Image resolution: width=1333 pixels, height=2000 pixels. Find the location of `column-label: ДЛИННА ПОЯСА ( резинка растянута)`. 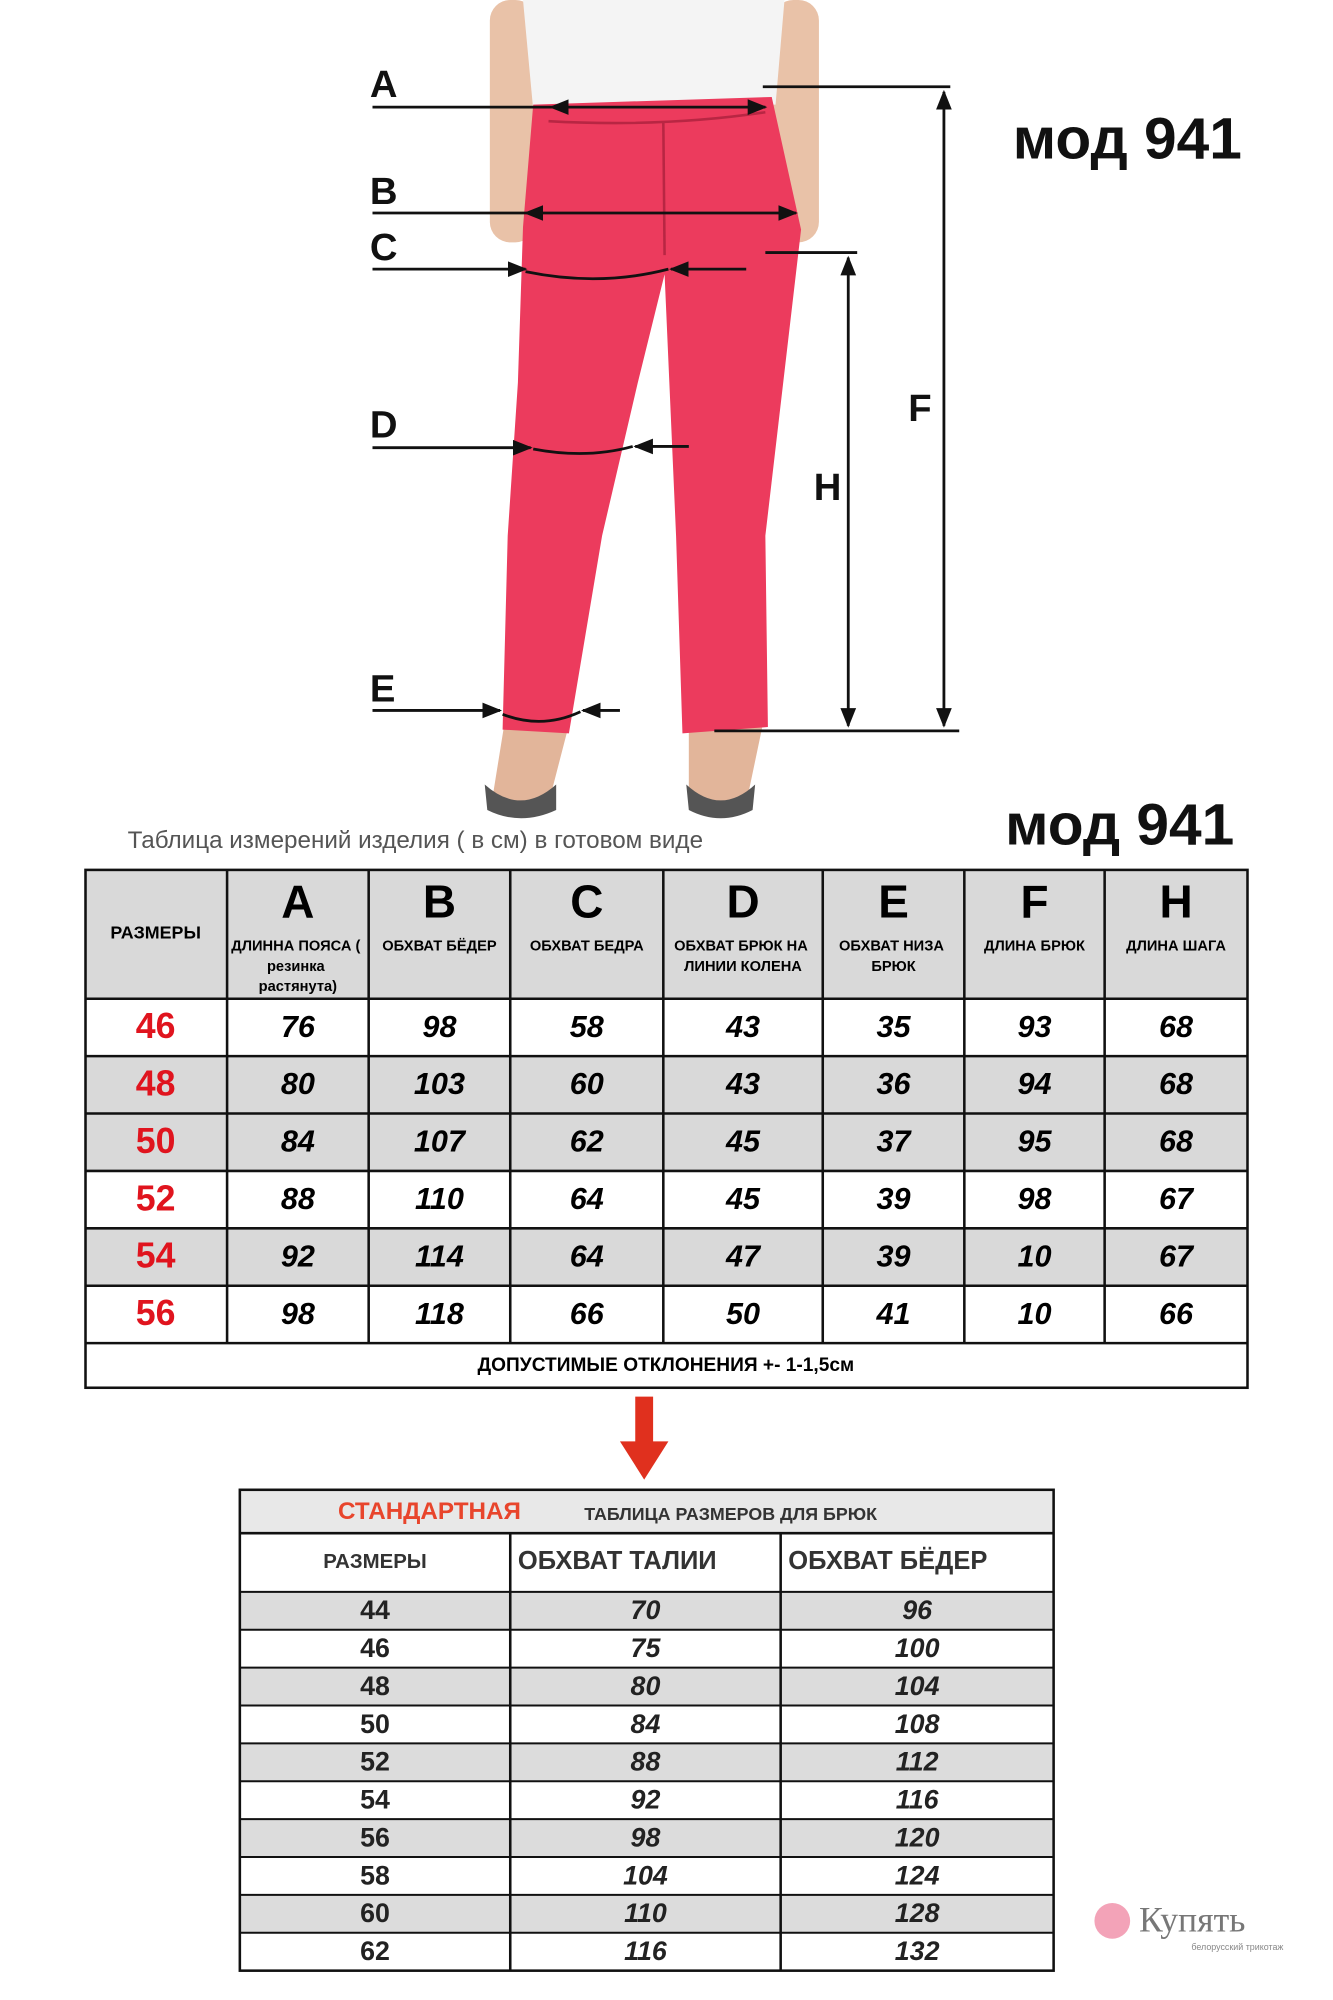

column-label: ДЛИННА ПОЯСА ( резинка растянута) is located at coordinates (297, 966).